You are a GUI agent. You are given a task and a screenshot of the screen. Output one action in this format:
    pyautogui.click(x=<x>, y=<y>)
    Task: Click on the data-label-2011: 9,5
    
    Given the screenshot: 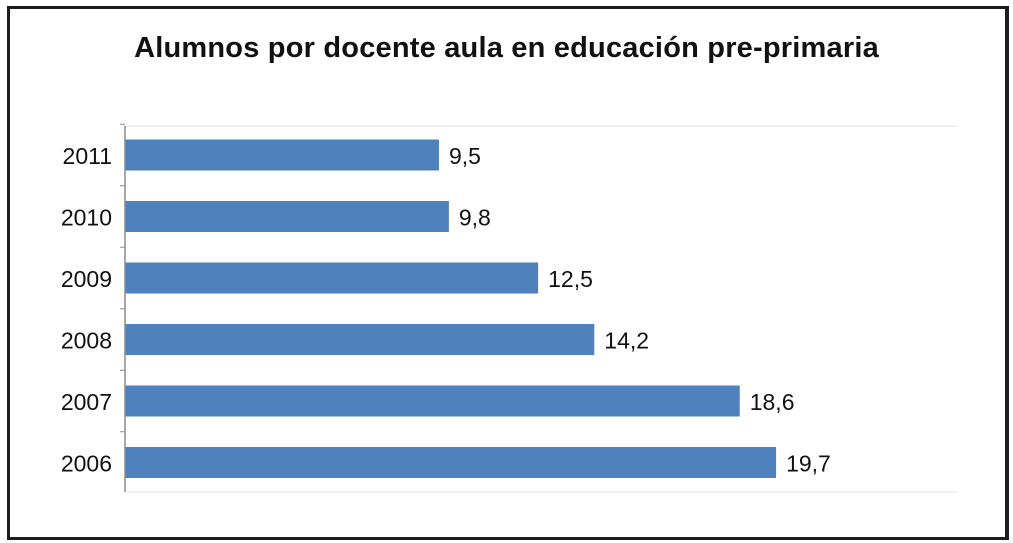 What is the action you would take?
    pyautogui.click(x=465, y=156)
    